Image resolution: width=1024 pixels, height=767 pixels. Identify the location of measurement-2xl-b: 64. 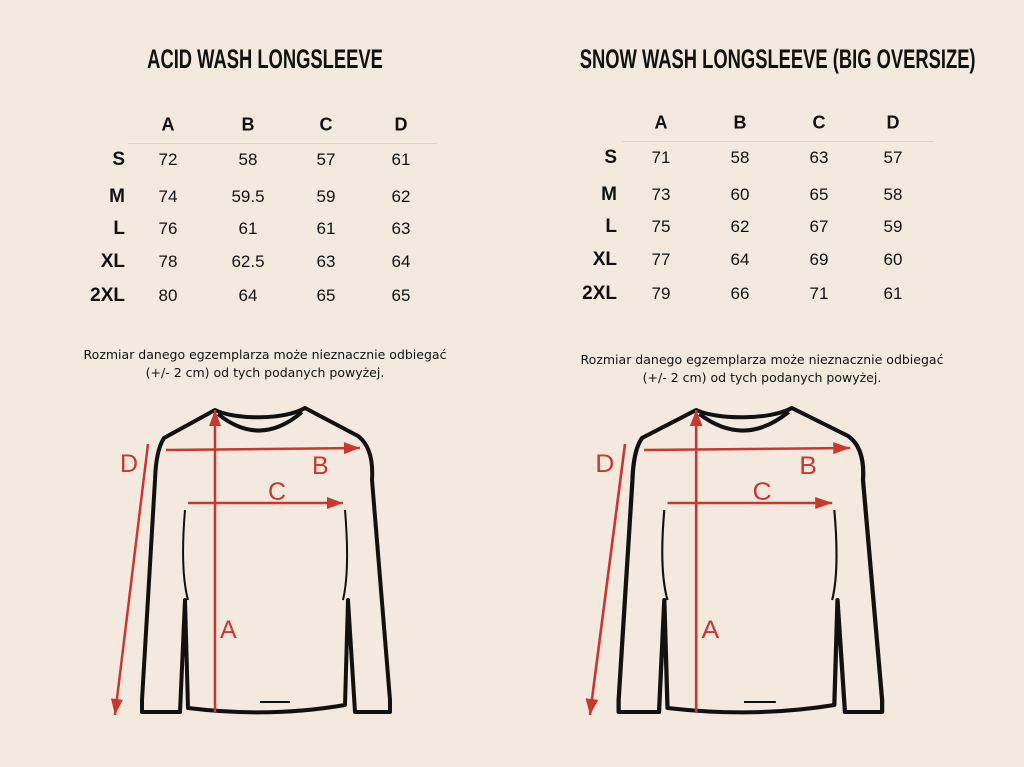
(248, 295).